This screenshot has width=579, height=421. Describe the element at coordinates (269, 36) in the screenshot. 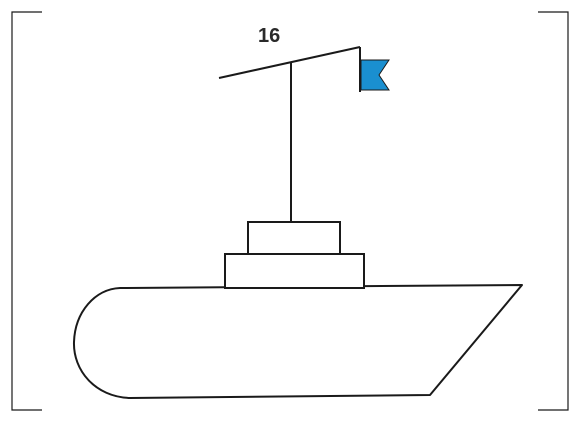

I see `page-number-label: 16` at that location.